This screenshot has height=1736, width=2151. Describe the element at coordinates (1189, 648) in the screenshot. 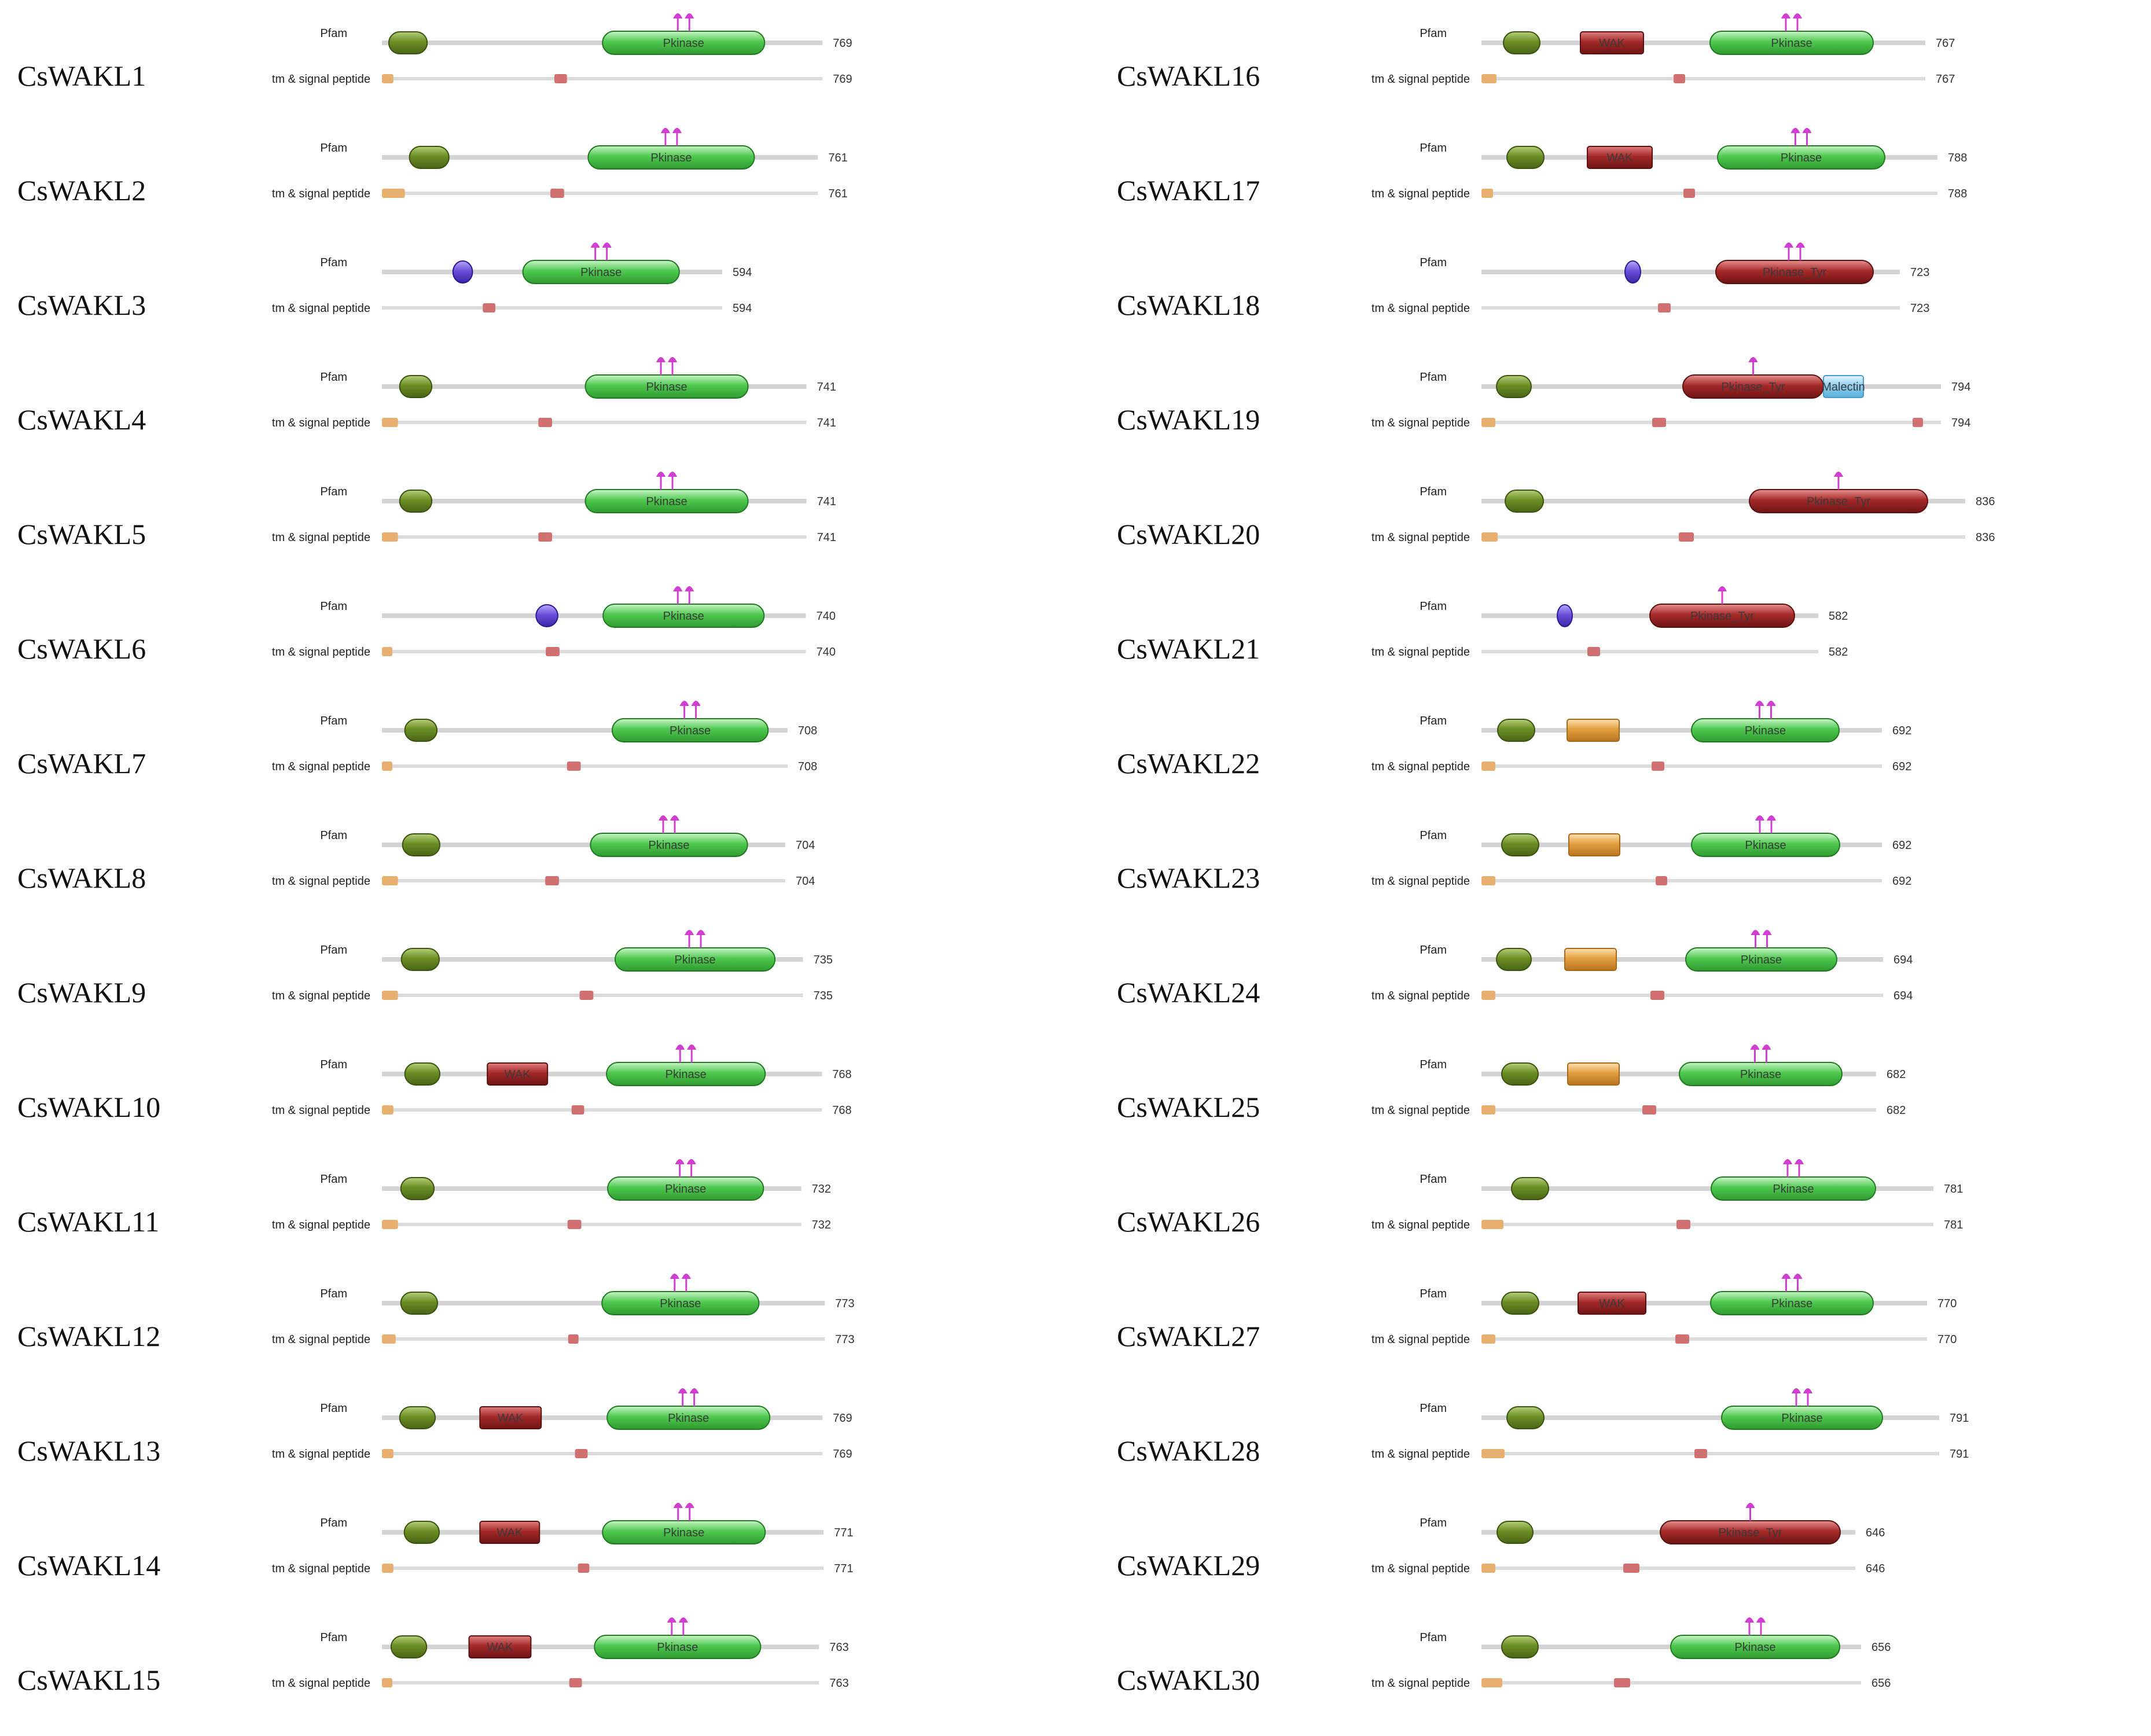

I see `gene-name: CsWAKL21` at that location.